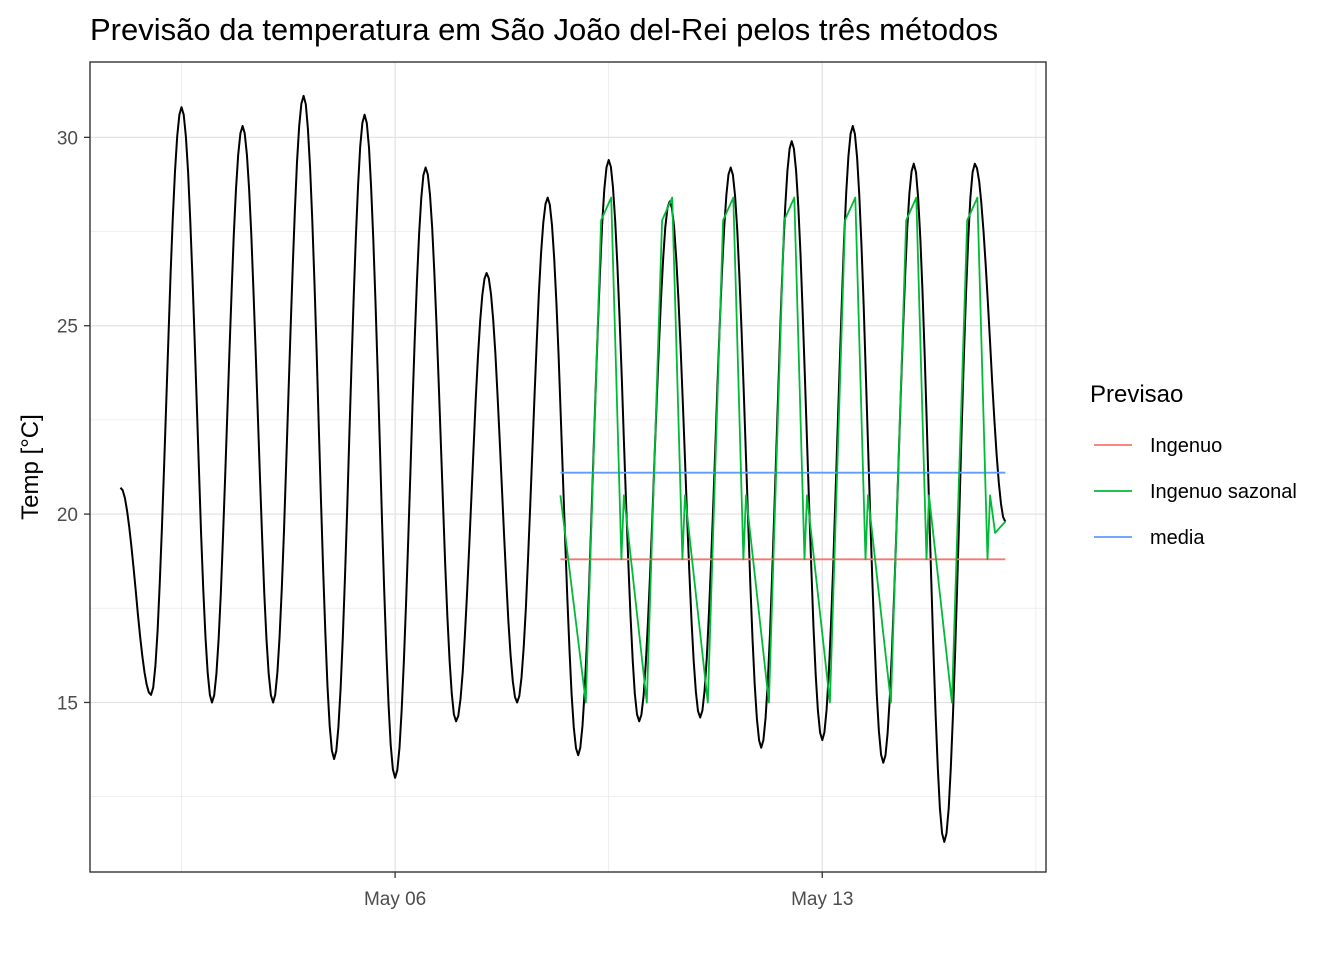 The image size is (1344, 960). I want to click on legend: Previsao Ingenuo Ingenuo sazonal media, so click(1193, 465).